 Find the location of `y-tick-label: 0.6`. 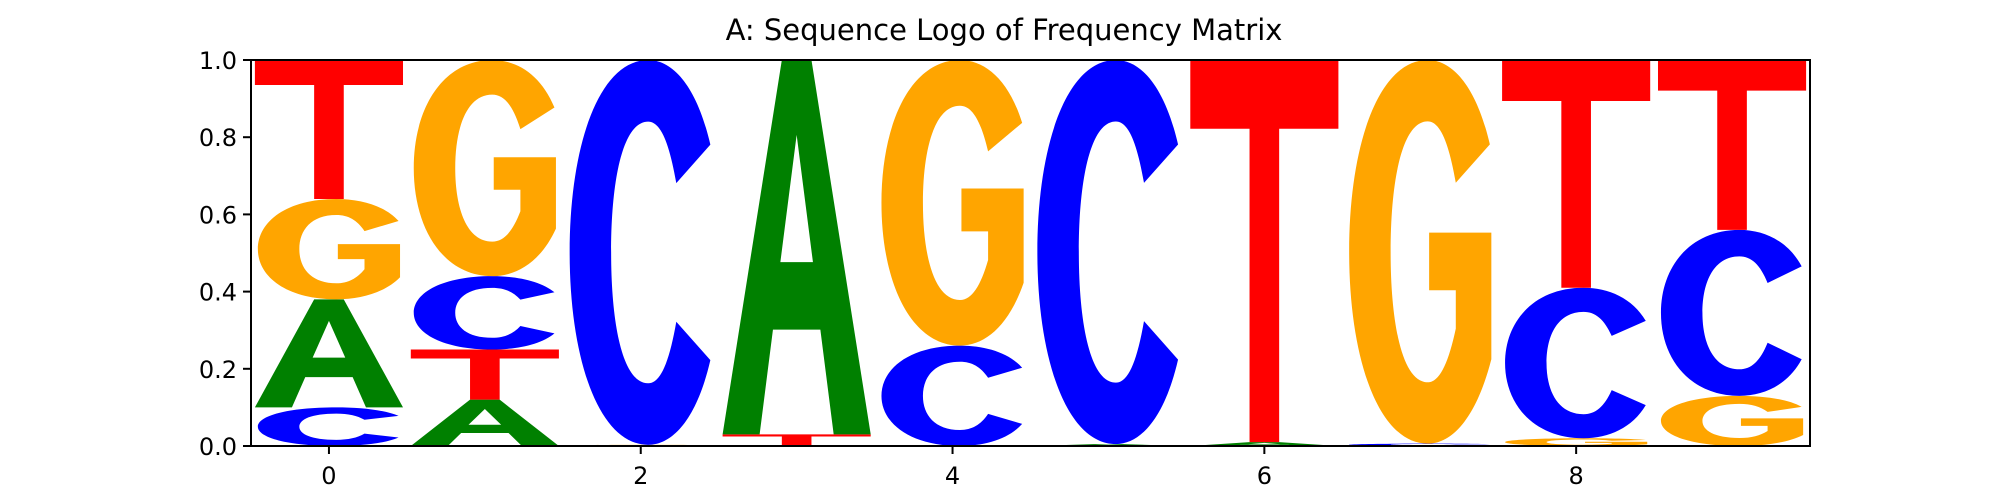

y-tick-label: 0.6 is located at coordinates (218, 215).